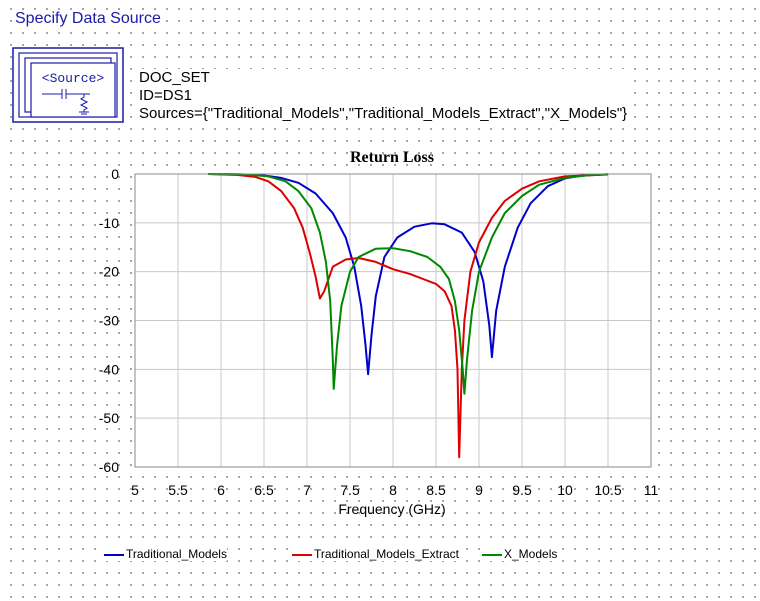  What do you see at coordinates (386, 554) in the screenshot?
I see `legend-label: Traditional_Models_Extract` at bounding box center [386, 554].